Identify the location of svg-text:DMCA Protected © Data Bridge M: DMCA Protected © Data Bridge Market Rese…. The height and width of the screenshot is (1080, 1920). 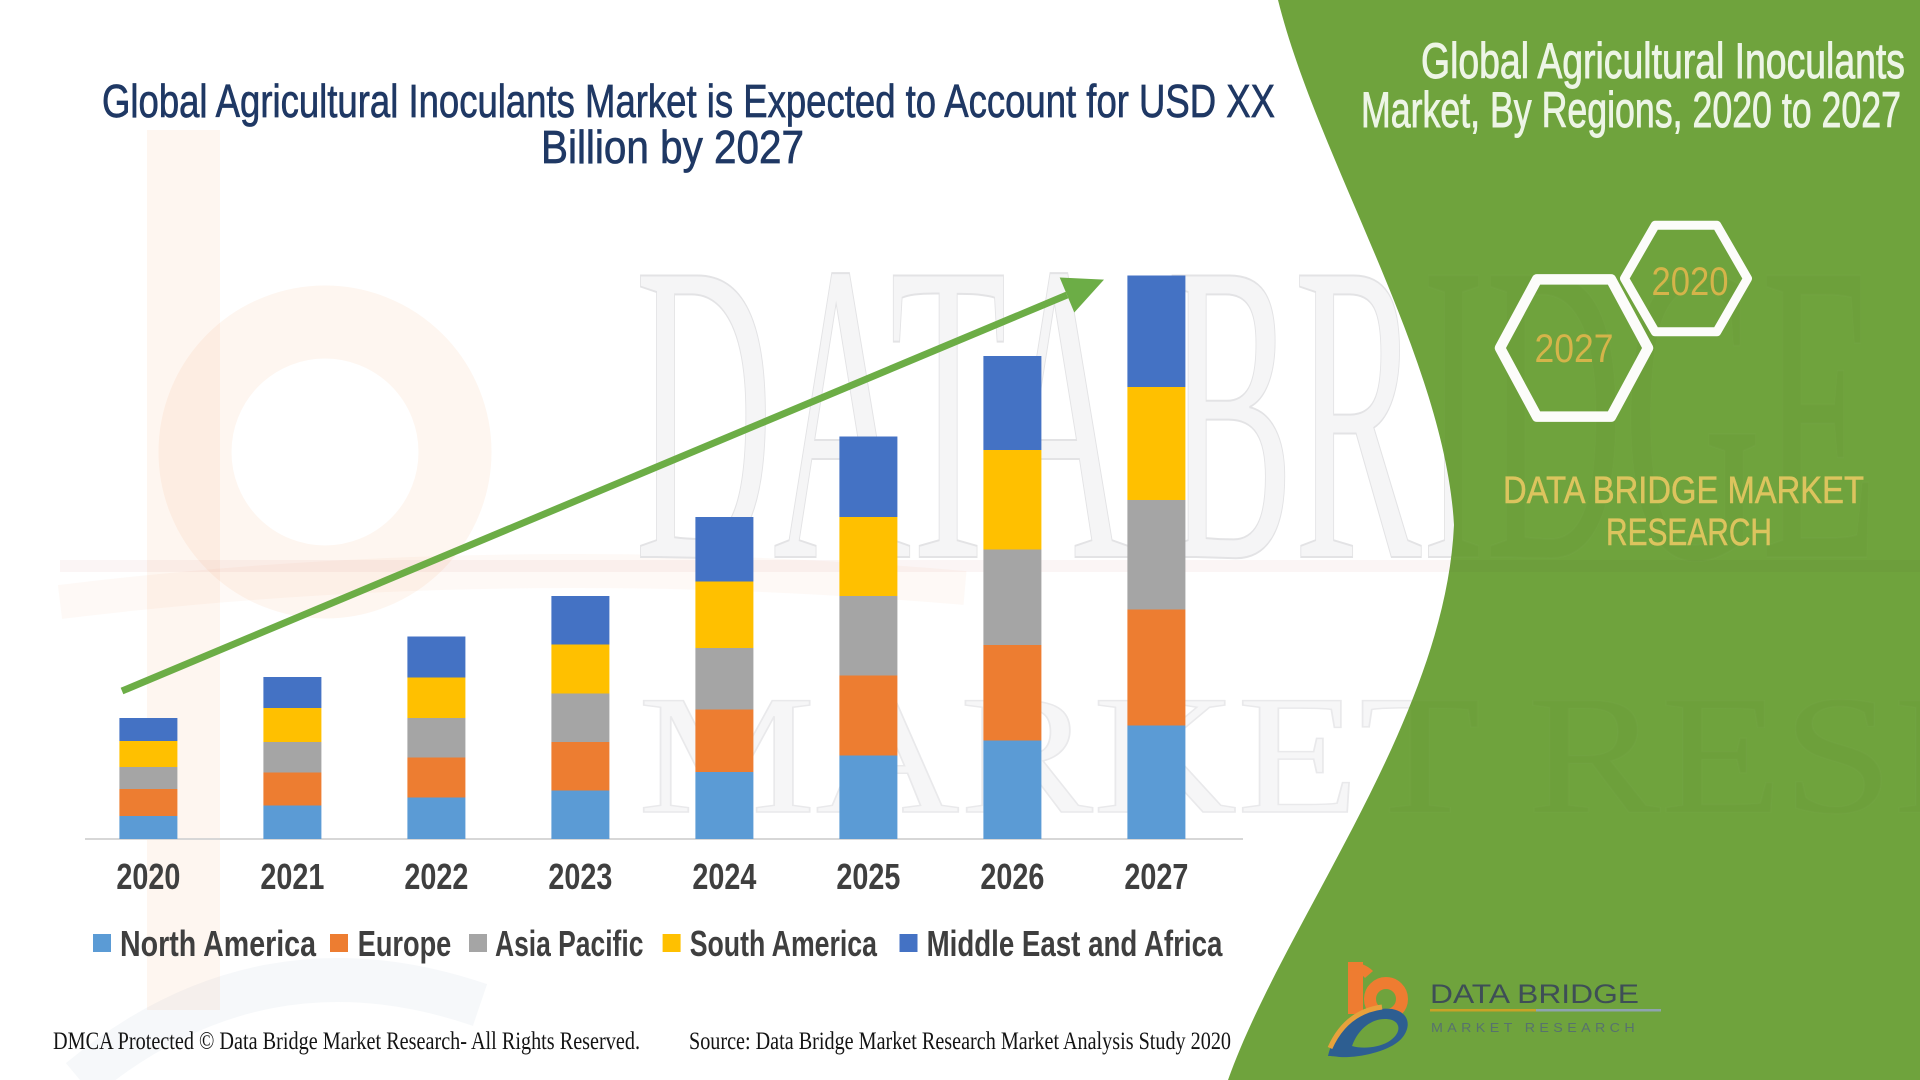
(346, 1041).